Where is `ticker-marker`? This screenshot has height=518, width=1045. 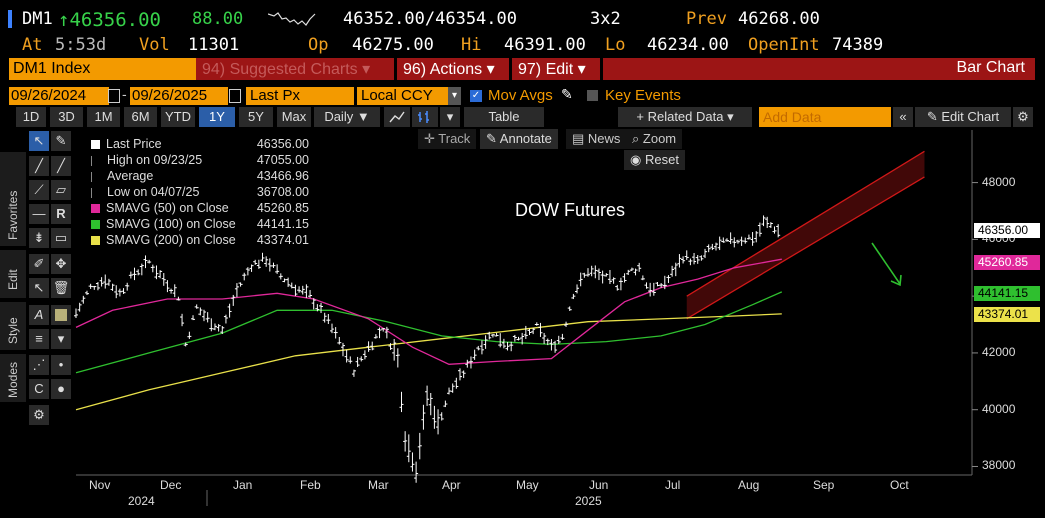
ticker-marker is located at coordinates (10, 19).